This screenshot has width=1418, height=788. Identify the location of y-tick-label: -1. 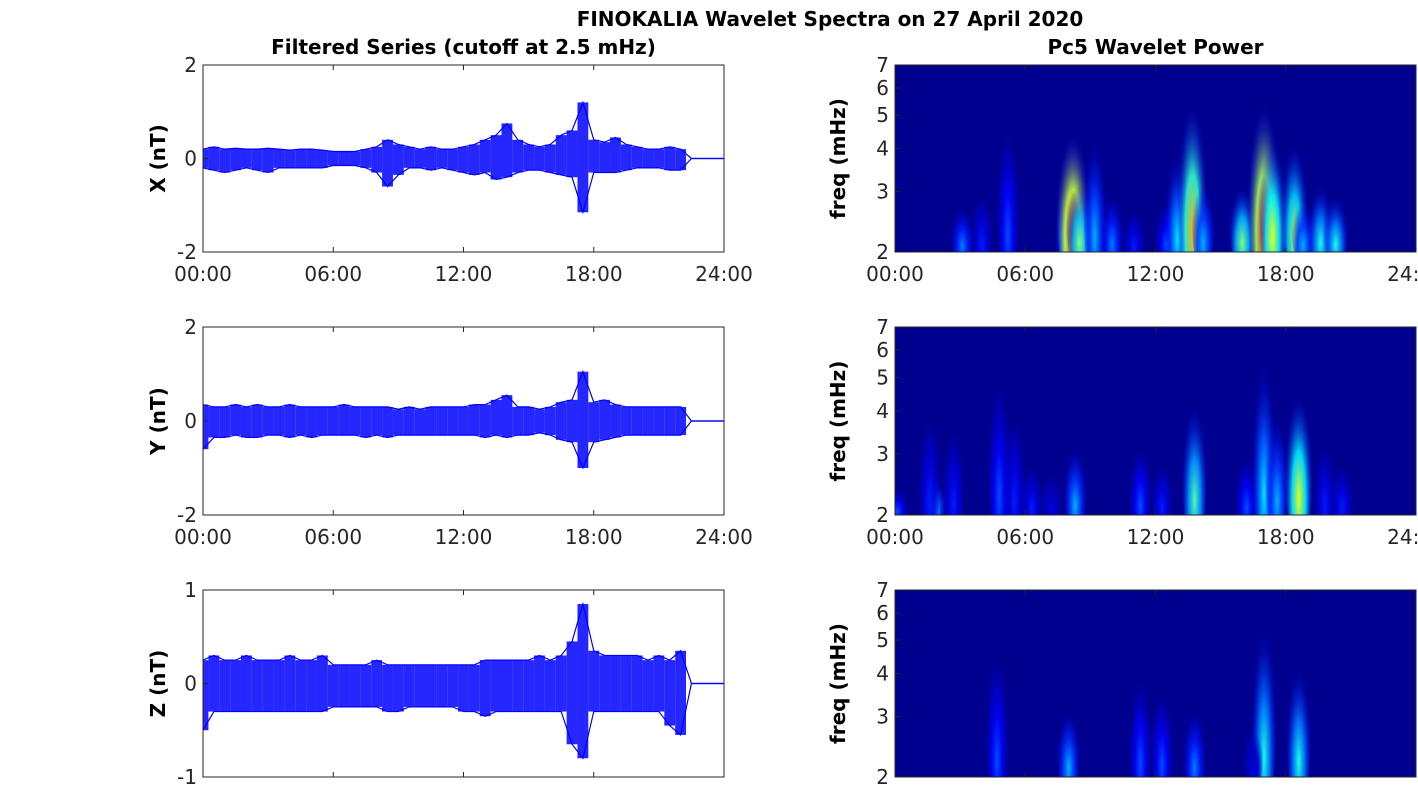
(187, 776).